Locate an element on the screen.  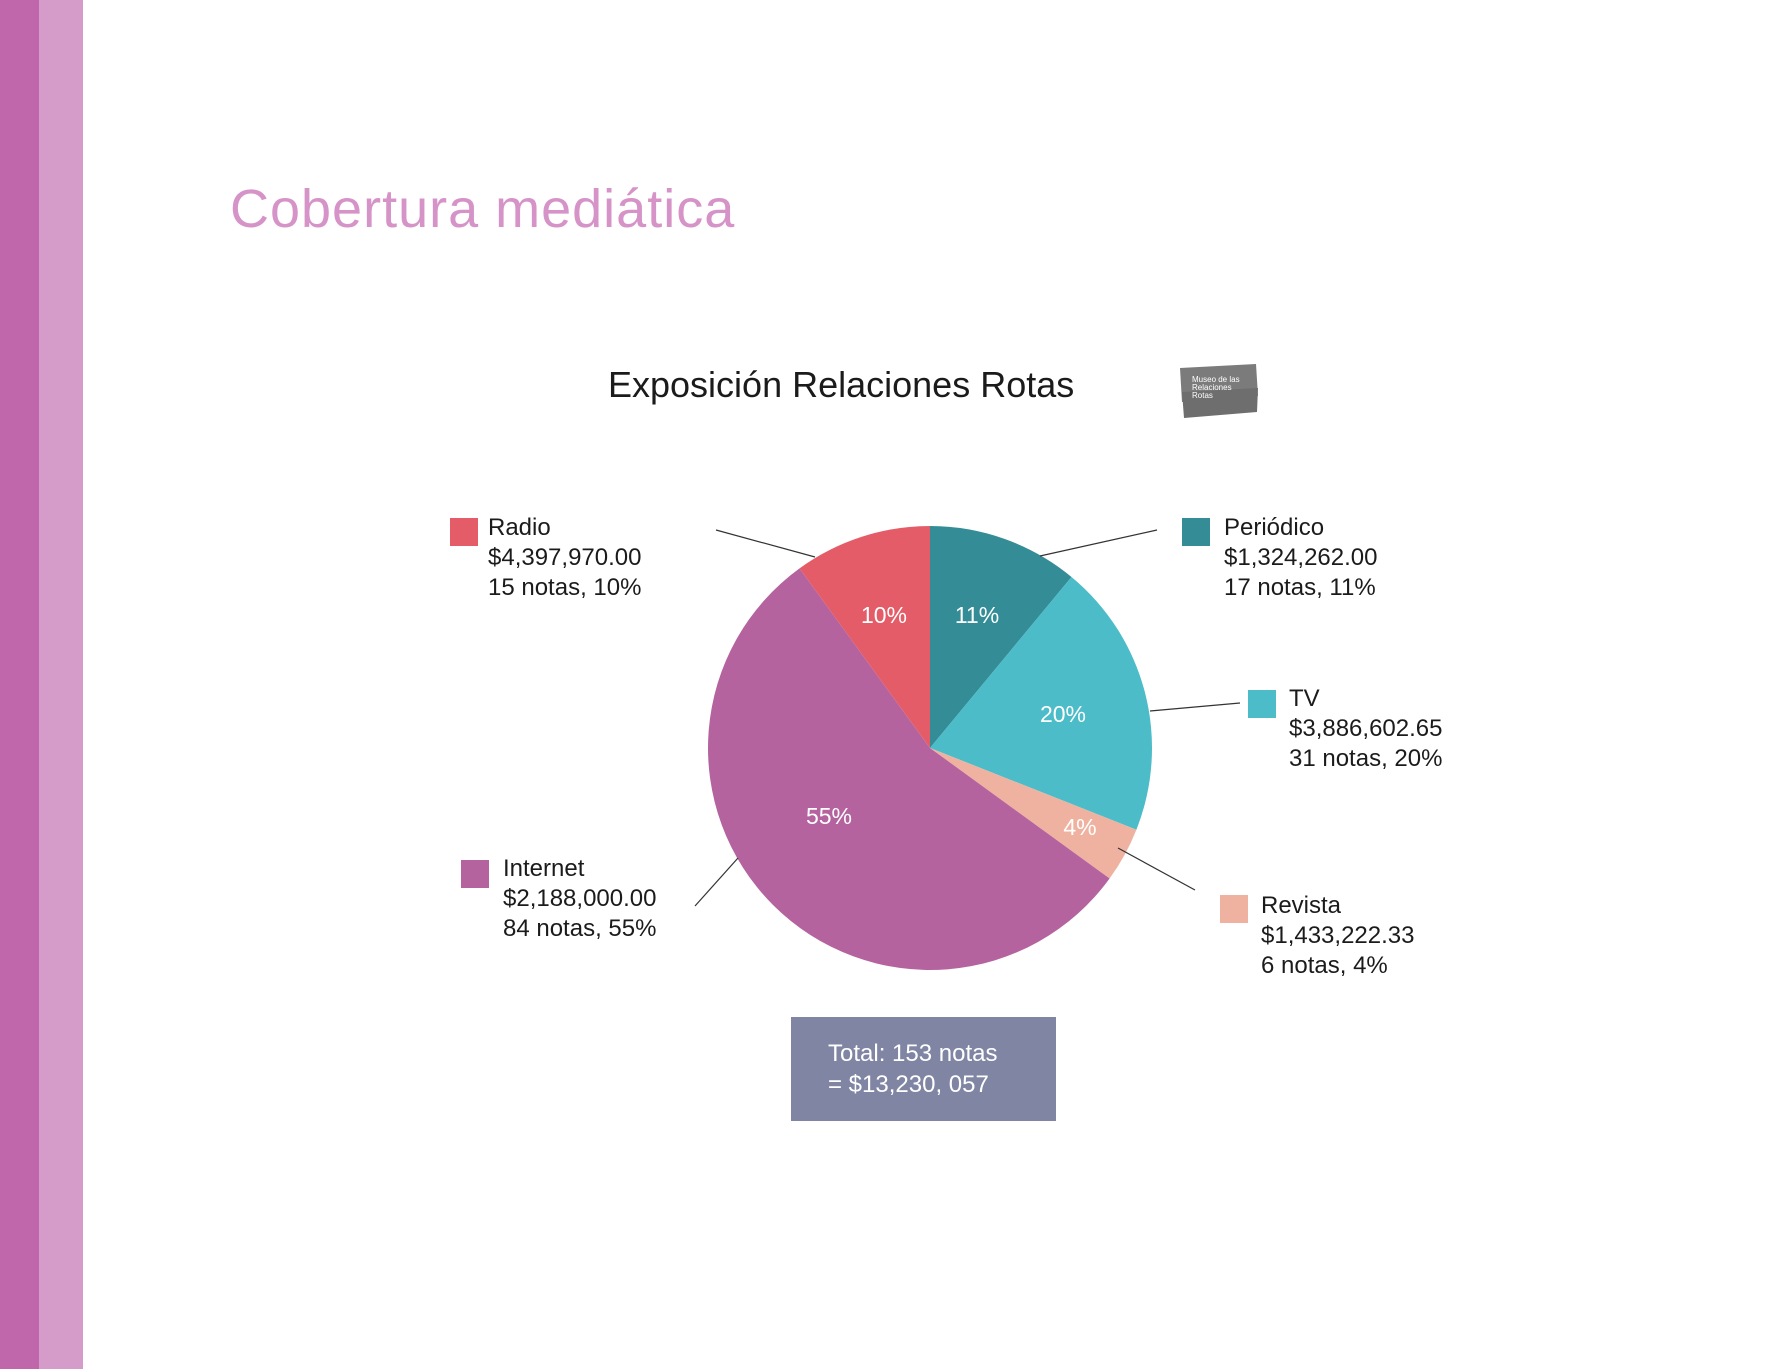
legend-swatch-periodico is located at coordinates (1196, 532).